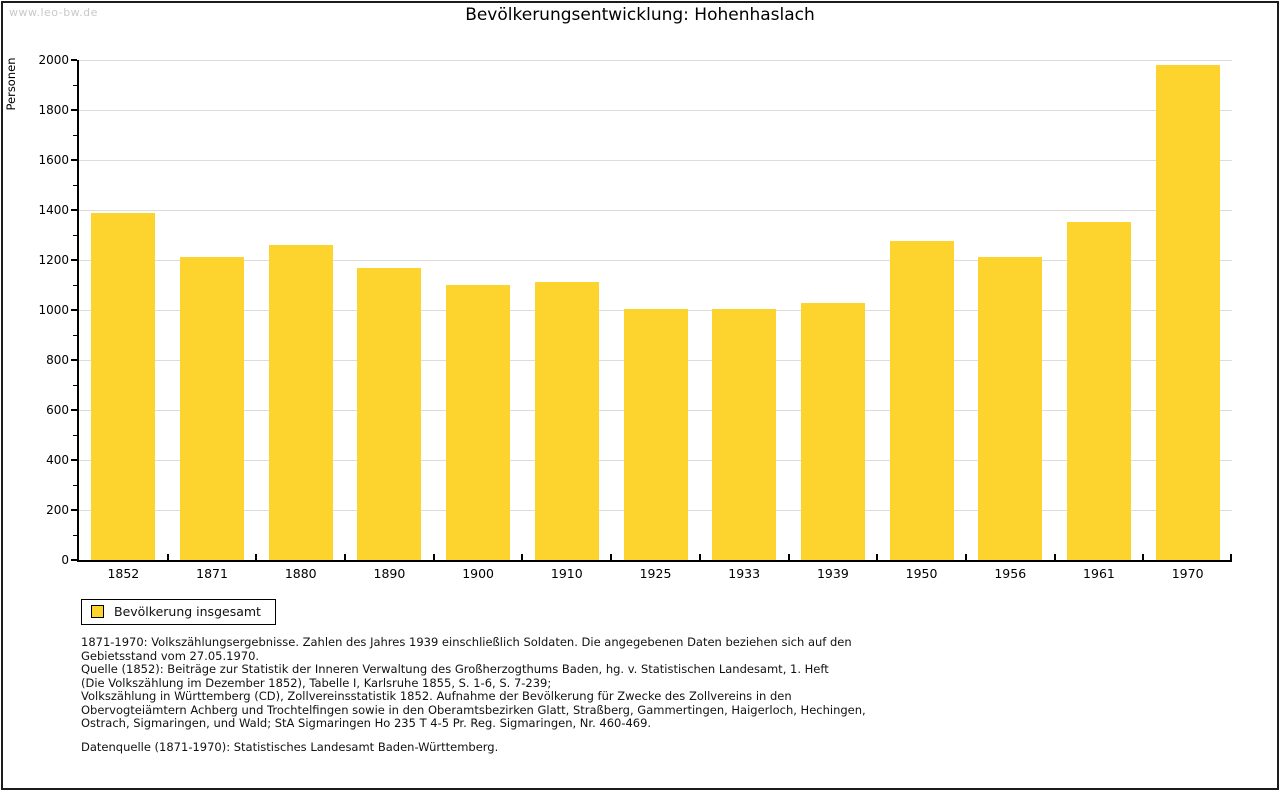 The width and height of the screenshot is (1280, 791). What do you see at coordinates (212, 573) in the screenshot?
I see `x-tick-label: 1871` at bounding box center [212, 573].